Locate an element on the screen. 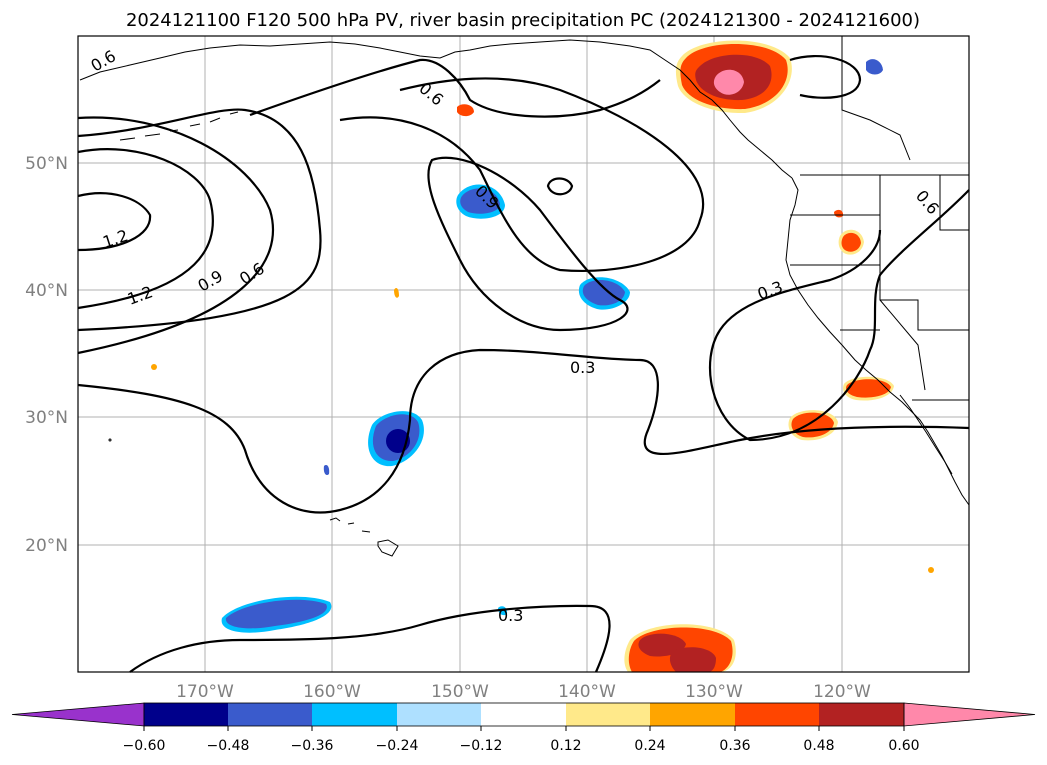 This screenshot has width=1047, height=765. contour-0-6-alaska is located at coordinates (825, 77).